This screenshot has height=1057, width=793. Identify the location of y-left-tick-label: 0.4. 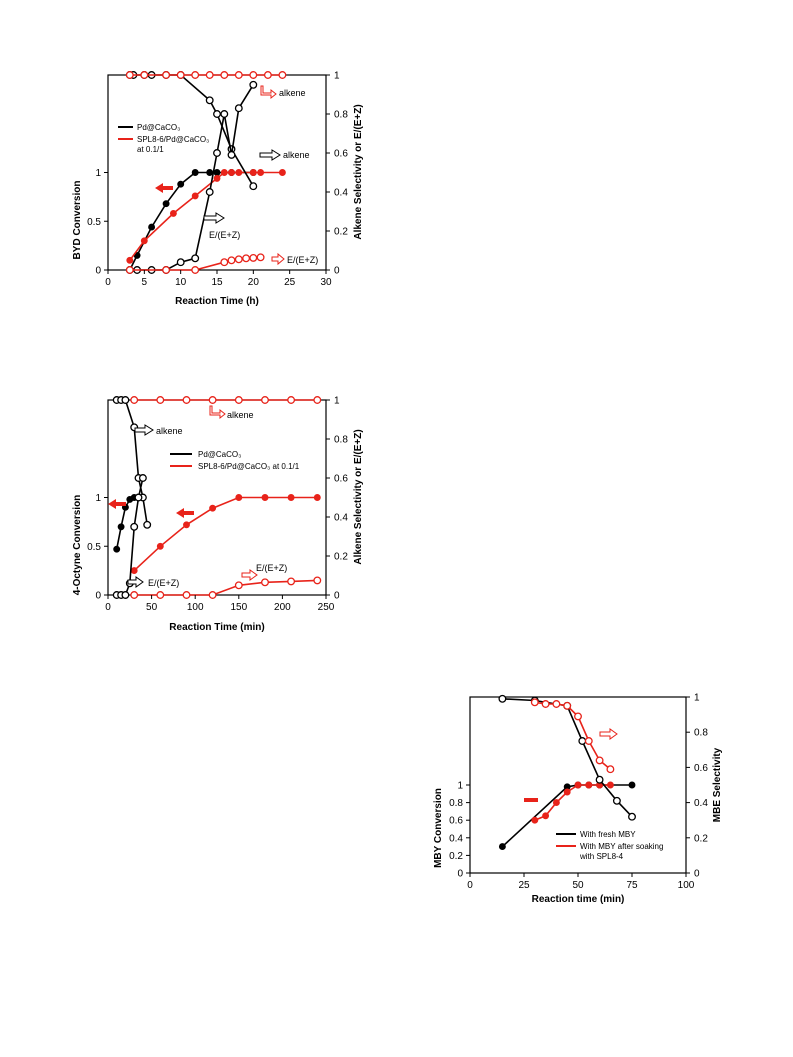
(456, 838).